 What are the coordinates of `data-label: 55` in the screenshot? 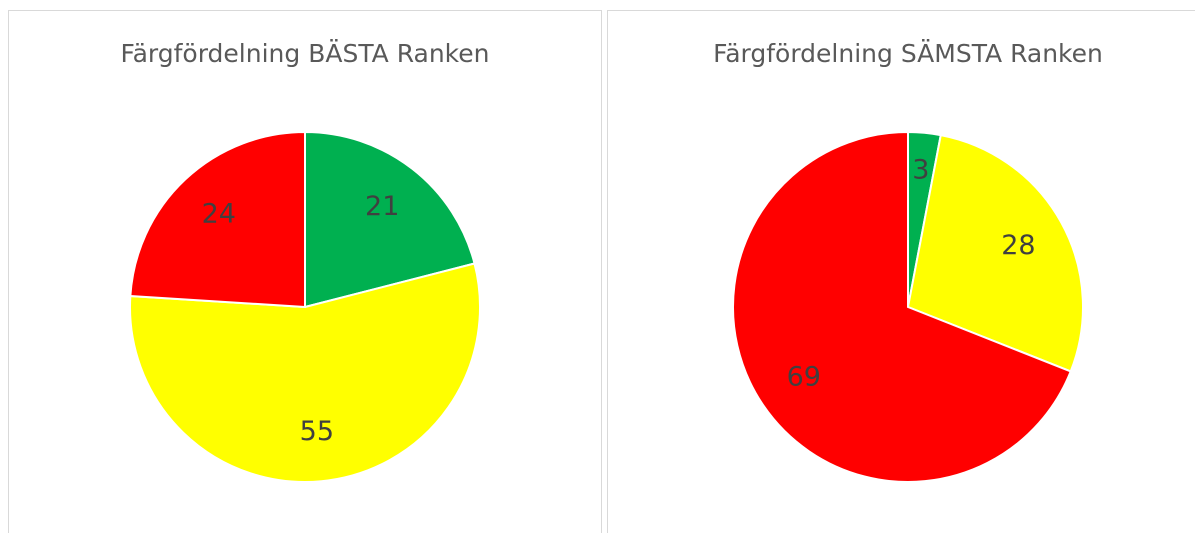 It's located at (317, 431).